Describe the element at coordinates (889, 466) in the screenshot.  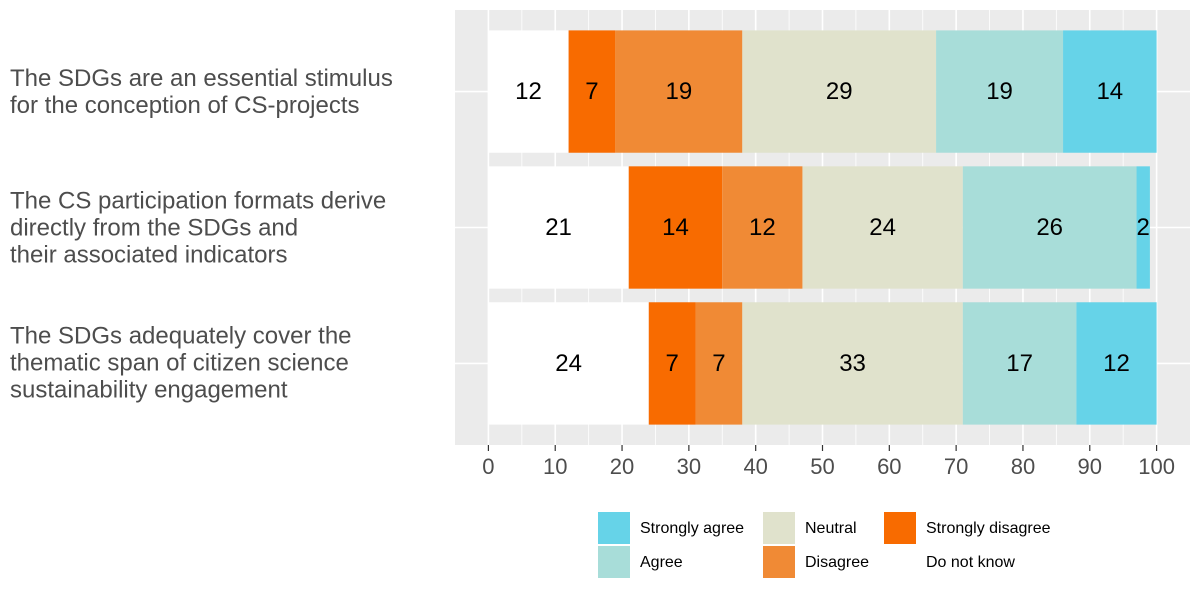
I see `x-tick-label: 60` at that location.